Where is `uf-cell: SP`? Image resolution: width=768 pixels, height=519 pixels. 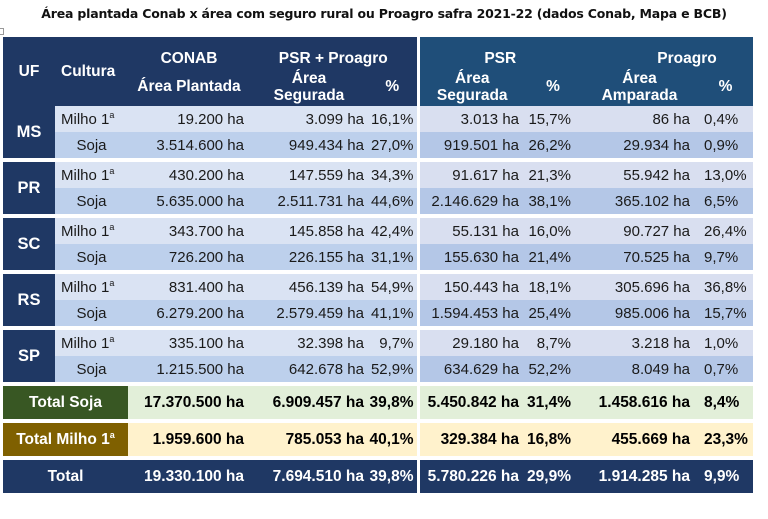 uf-cell: SP is located at coordinates (29, 356).